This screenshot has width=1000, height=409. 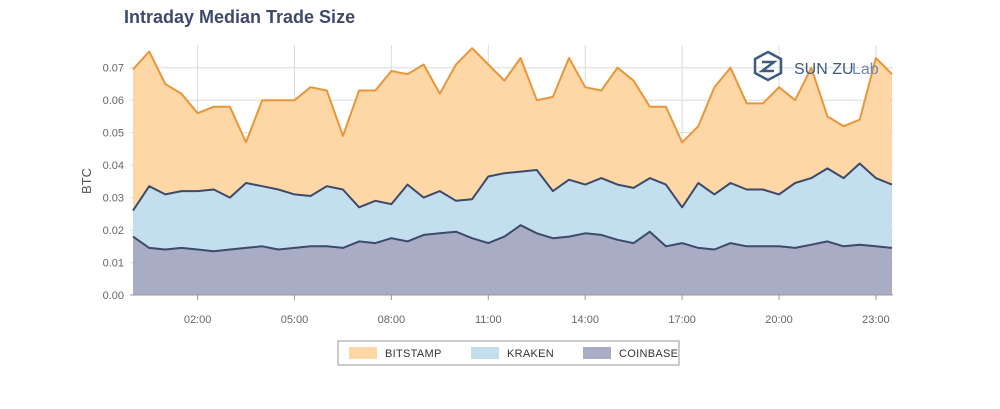 I want to click on y-tick-label: 0.02, so click(x=113, y=231).